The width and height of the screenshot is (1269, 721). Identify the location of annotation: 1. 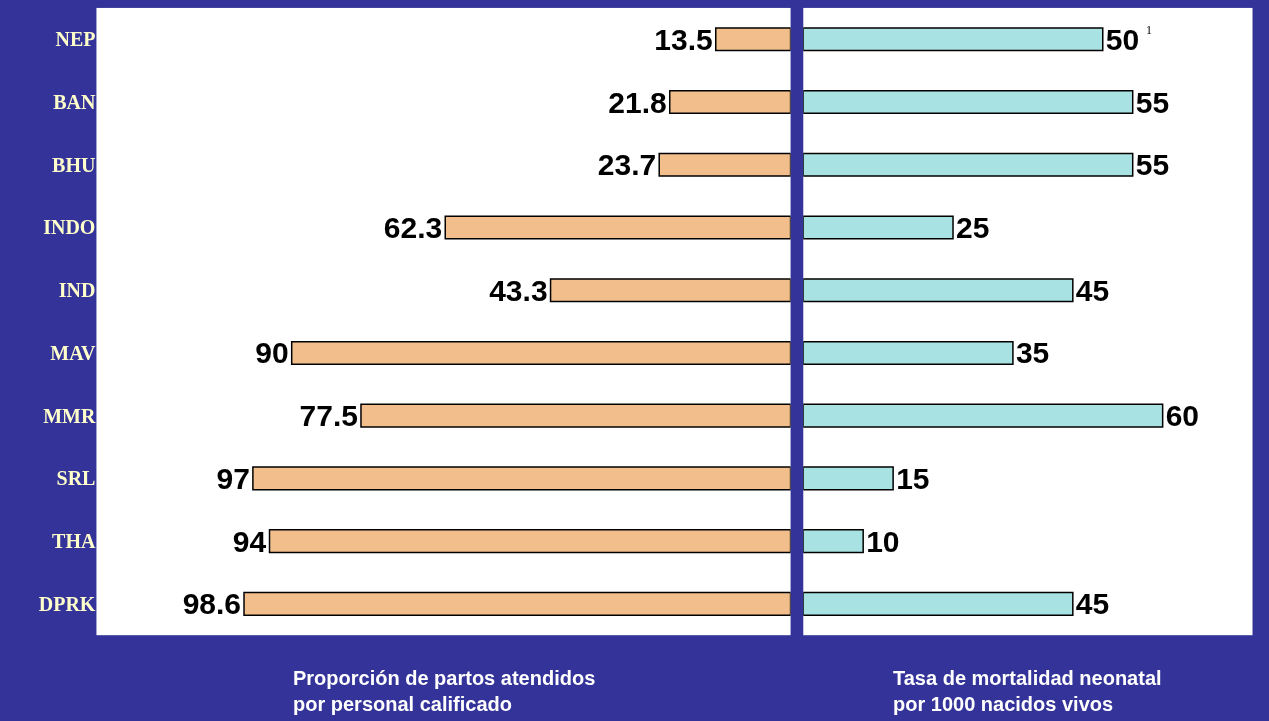
(1149, 30).